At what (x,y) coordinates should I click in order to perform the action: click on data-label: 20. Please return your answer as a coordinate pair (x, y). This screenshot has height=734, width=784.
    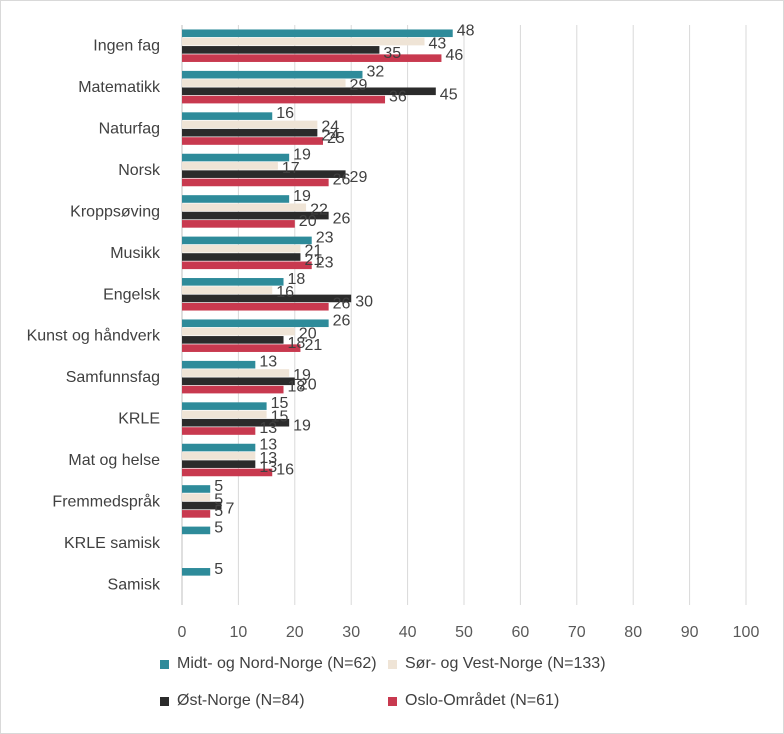
    Looking at the image, I should click on (308, 334).